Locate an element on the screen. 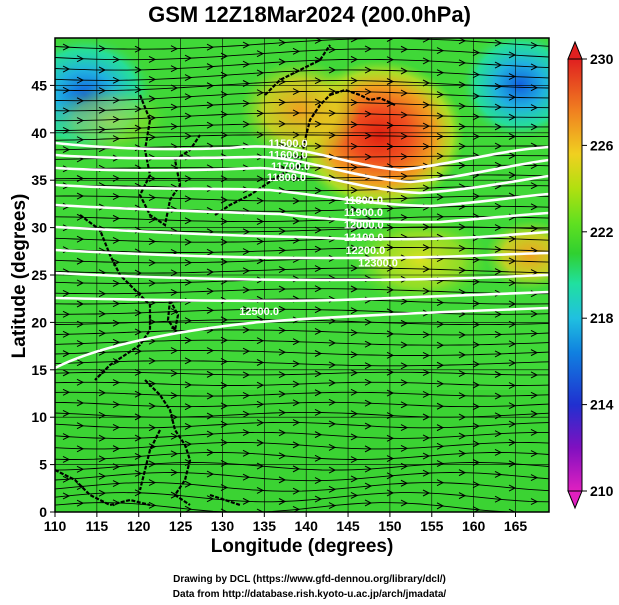 This screenshot has width=619, height=605. x-tick-label: 120 is located at coordinates (139, 526).